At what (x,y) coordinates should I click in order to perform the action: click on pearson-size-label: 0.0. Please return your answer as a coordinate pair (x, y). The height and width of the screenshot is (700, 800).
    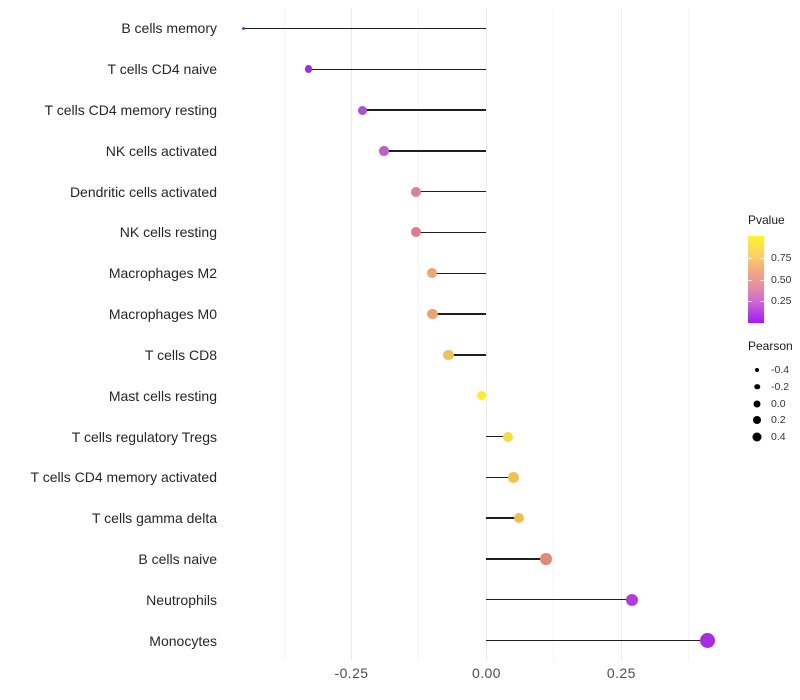
    Looking at the image, I should click on (778, 403).